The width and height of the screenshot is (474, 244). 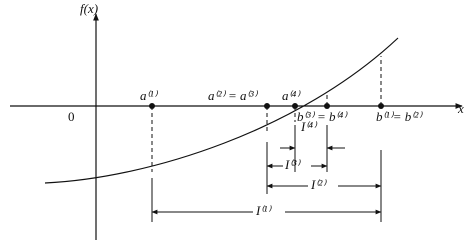 I want to click on x-label: x, so click(x=460, y=108).